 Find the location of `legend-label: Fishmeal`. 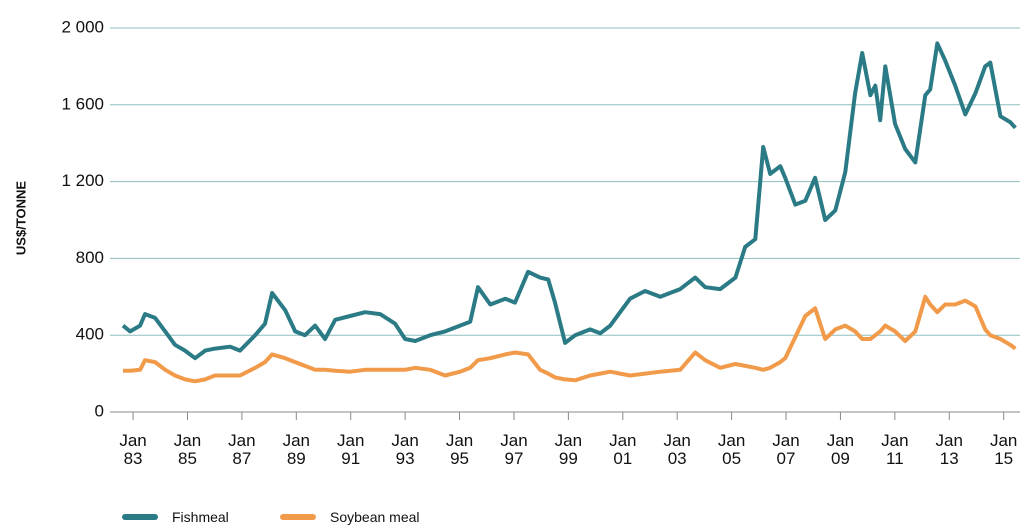

legend-label: Fishmeal is located at coordinates (200, 517).